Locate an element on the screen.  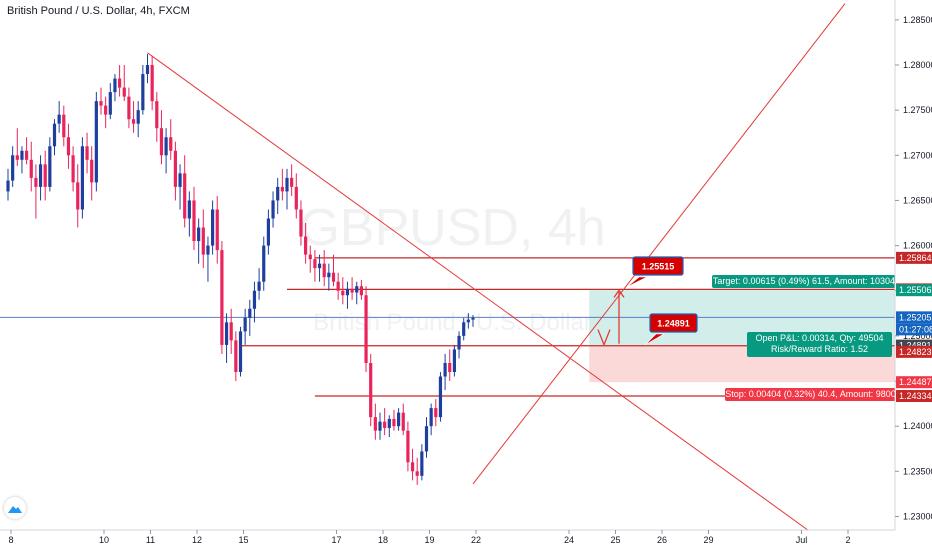
time-tick-label: 25 is located at coordinates (615, 540).